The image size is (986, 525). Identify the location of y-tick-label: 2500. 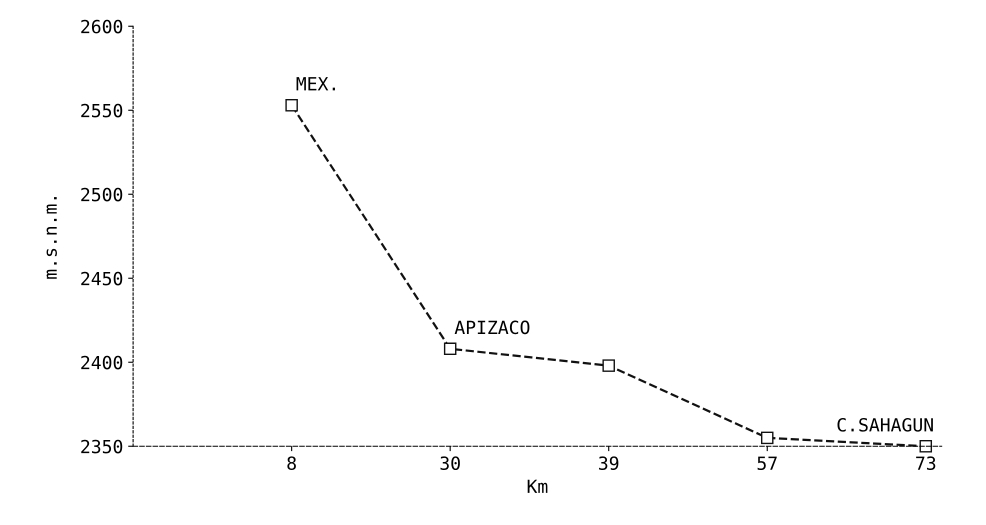
(101, 195).